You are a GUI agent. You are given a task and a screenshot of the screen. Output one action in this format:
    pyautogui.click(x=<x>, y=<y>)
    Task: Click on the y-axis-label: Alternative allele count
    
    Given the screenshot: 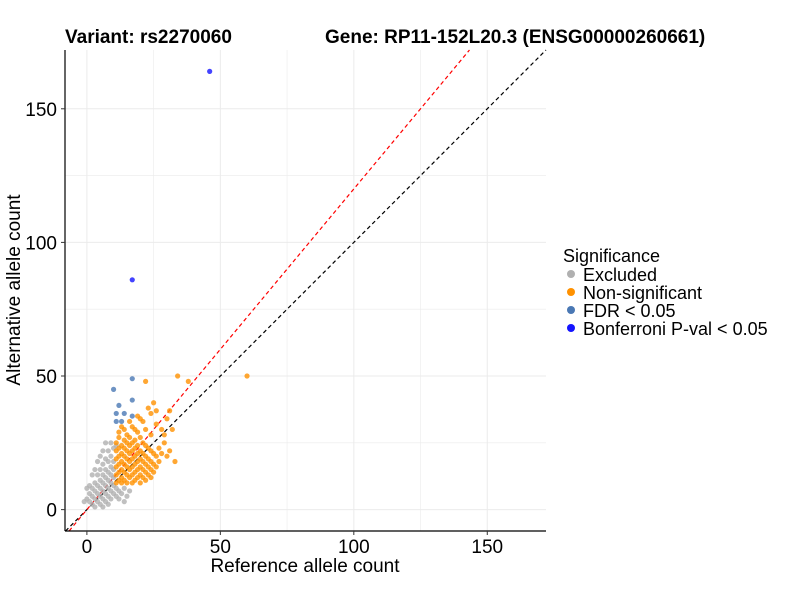 What is the action you would take?
    pyautogui.click(x=14, y=290)
    